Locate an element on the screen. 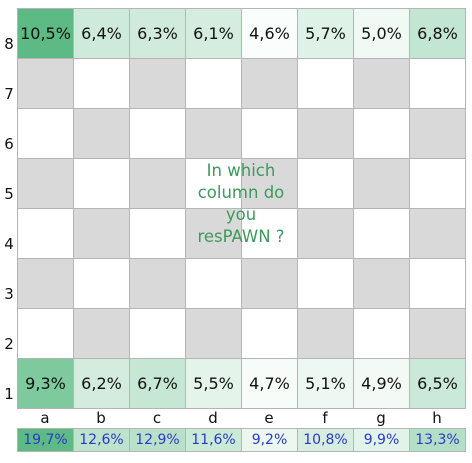 Image resolution: width=472 pixels, height=463 pixels. file-label: g is located at coordinates (381, 418).